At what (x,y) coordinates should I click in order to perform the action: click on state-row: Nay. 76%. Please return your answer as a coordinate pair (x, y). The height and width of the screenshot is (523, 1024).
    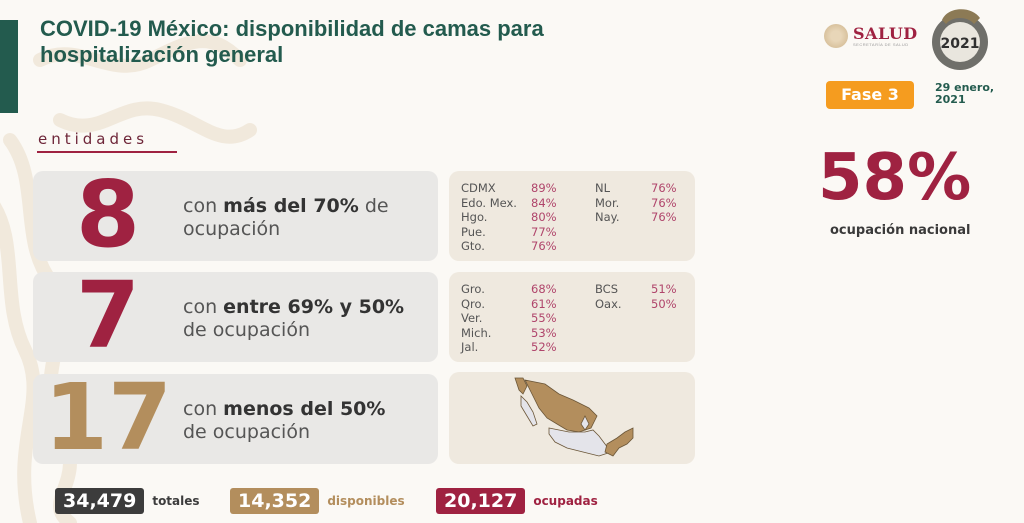
    Looking at the image, I should click on (636, 217).